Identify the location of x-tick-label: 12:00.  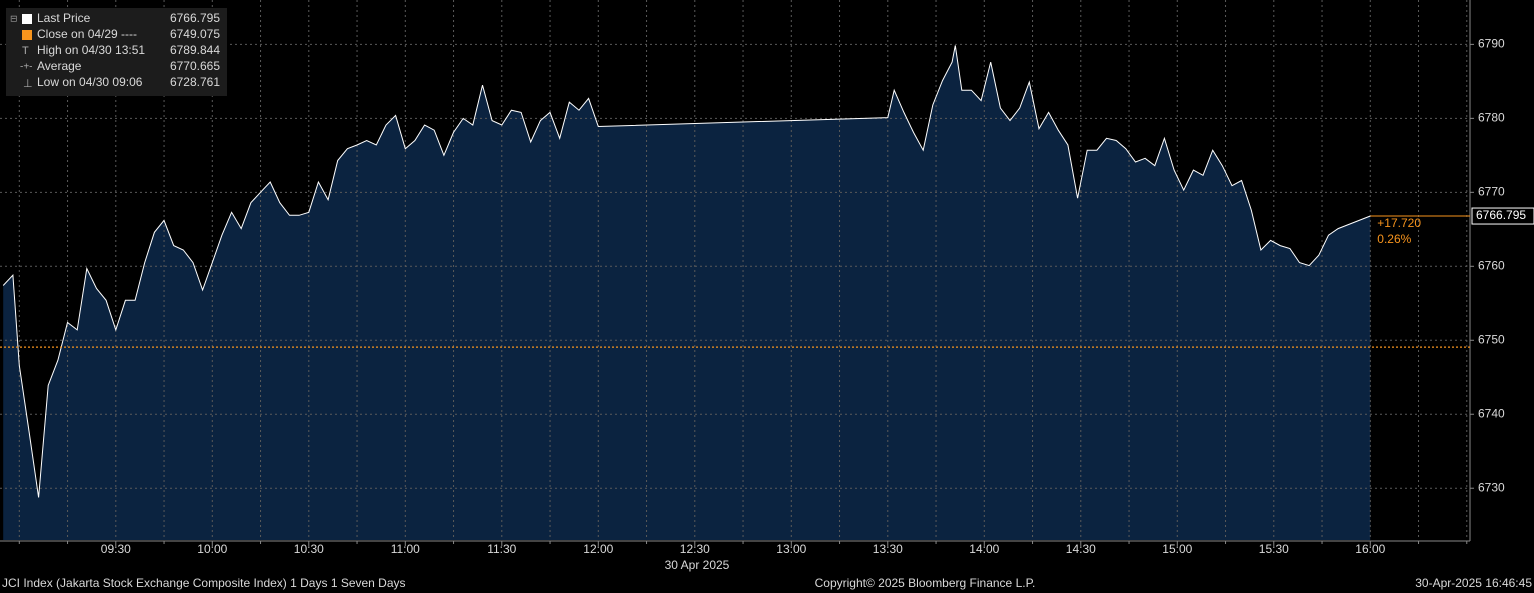
(598, 549).